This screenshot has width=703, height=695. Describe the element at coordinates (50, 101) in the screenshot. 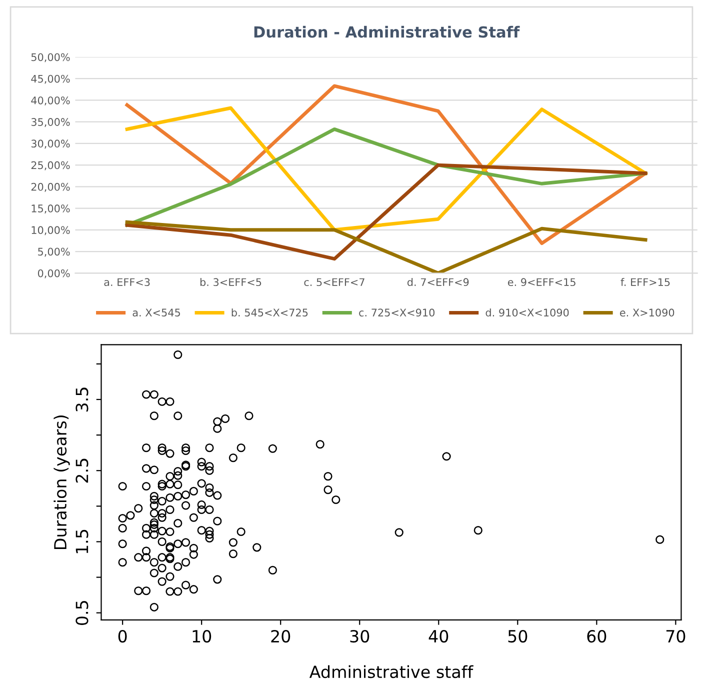

I see `y-tick-label: 40,00%` at that location.